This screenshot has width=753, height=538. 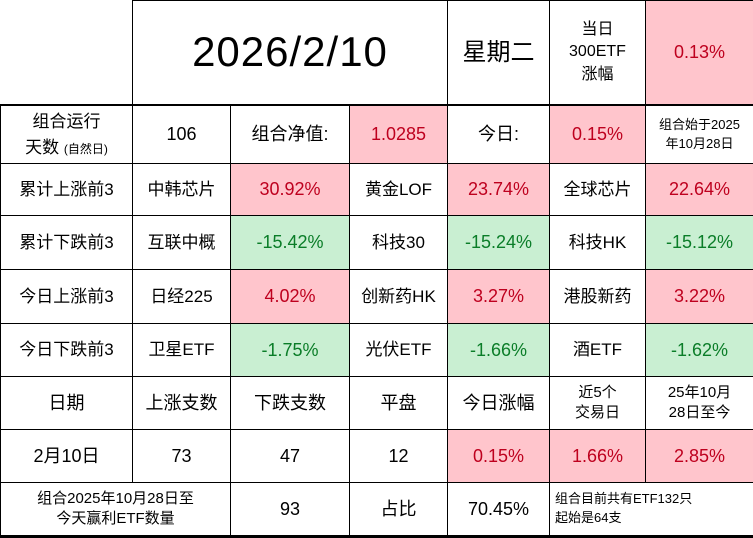 I want to click on etf-name-cell: 互联中概, so click(x=182, y=243).